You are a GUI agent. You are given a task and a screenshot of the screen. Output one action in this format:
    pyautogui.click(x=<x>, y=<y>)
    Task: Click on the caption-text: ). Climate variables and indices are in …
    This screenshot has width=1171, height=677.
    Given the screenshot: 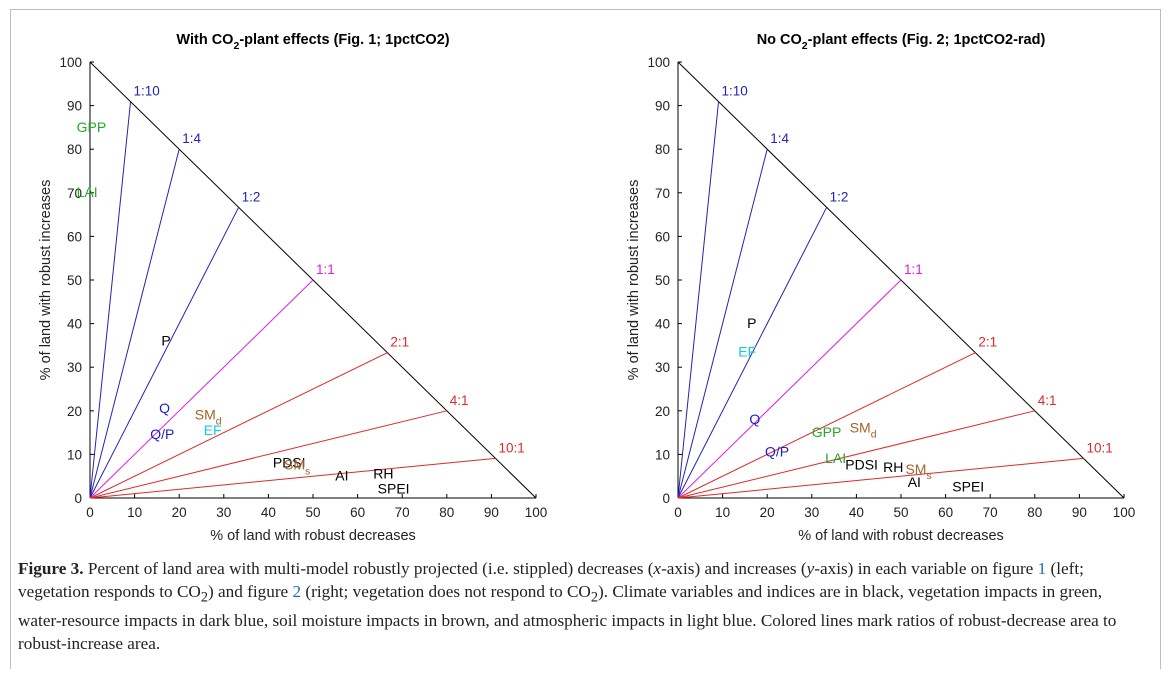 What is the action you would take?
    pyautogui.click(x=567, y=618)
    